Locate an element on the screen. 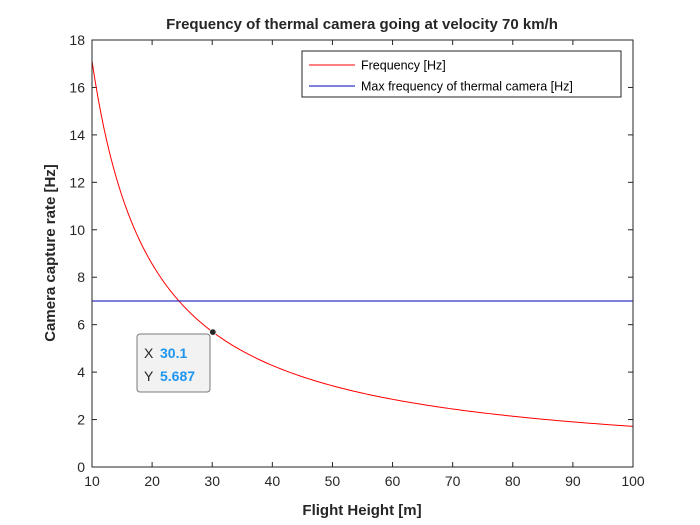 Image resolution: width=700 pixels, height=525 pixels. y-tick-label-18: 18 is located at coordinates (77, 40).